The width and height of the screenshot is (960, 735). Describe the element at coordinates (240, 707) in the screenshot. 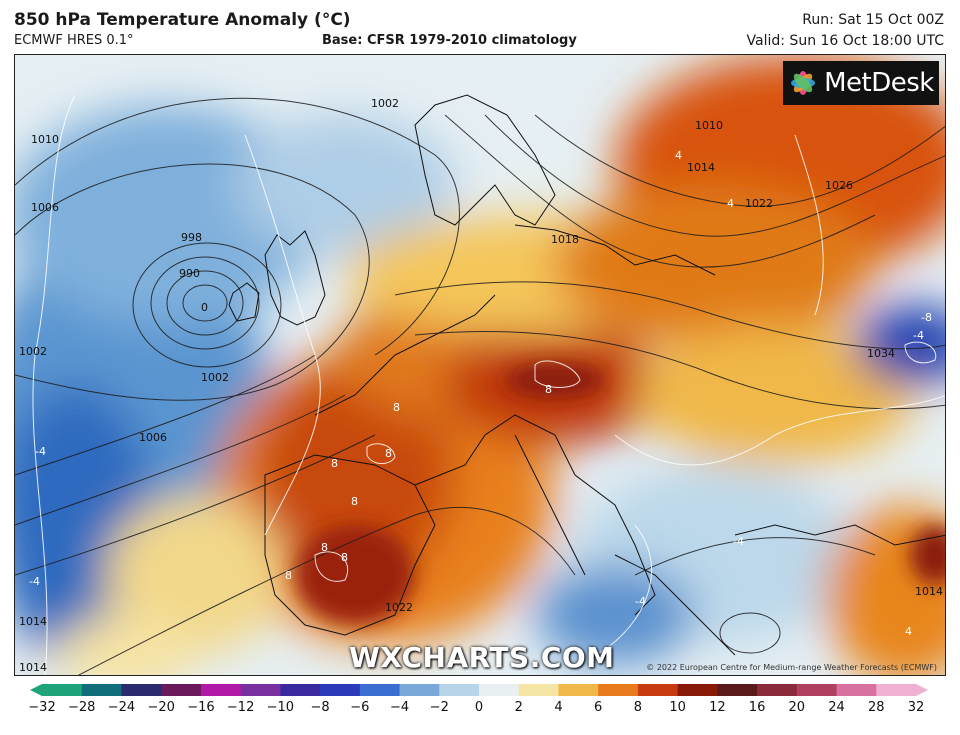

I see `colorbar-tick-label: −12` at that location.